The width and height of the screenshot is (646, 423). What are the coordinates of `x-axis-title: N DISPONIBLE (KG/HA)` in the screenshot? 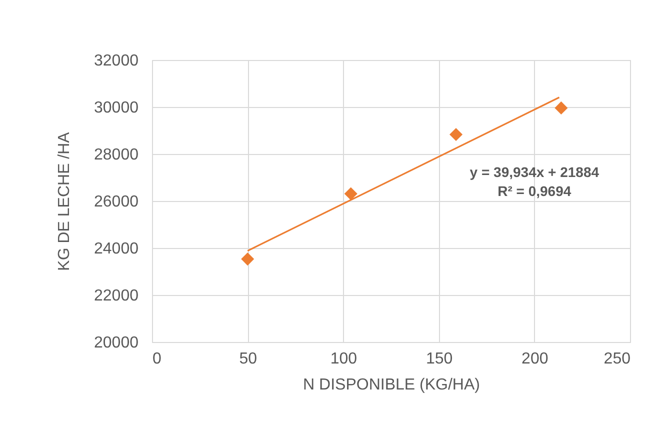 It's located at (391, 385).